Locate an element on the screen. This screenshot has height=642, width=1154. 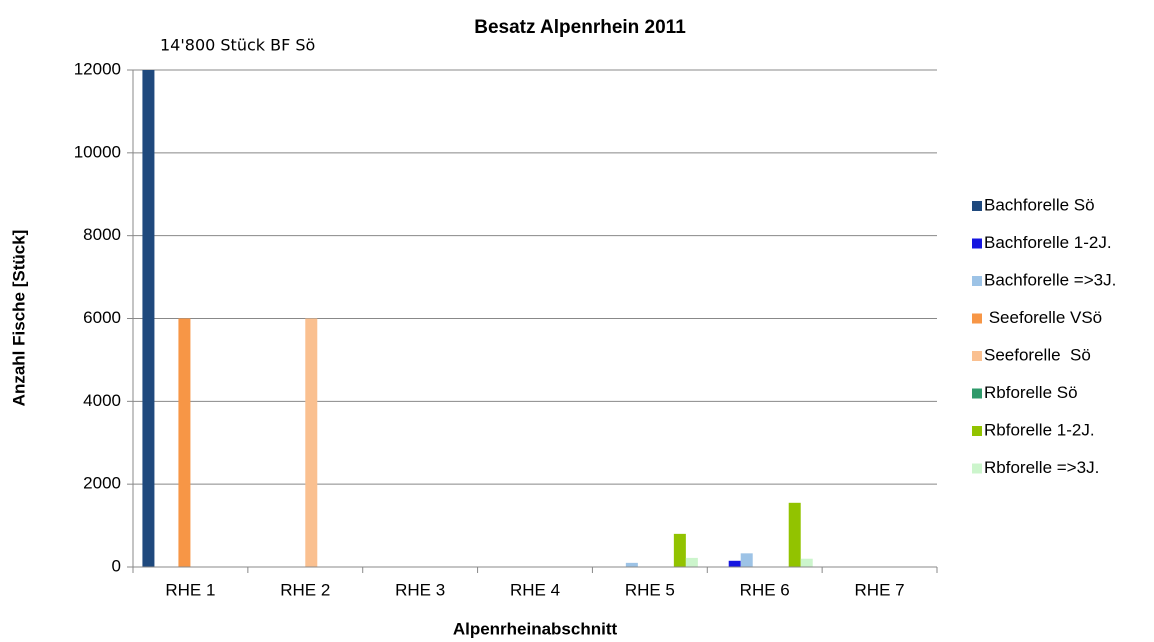
legend-label: Bachforelle 1-2J. is located at coordinates (1048, 242).